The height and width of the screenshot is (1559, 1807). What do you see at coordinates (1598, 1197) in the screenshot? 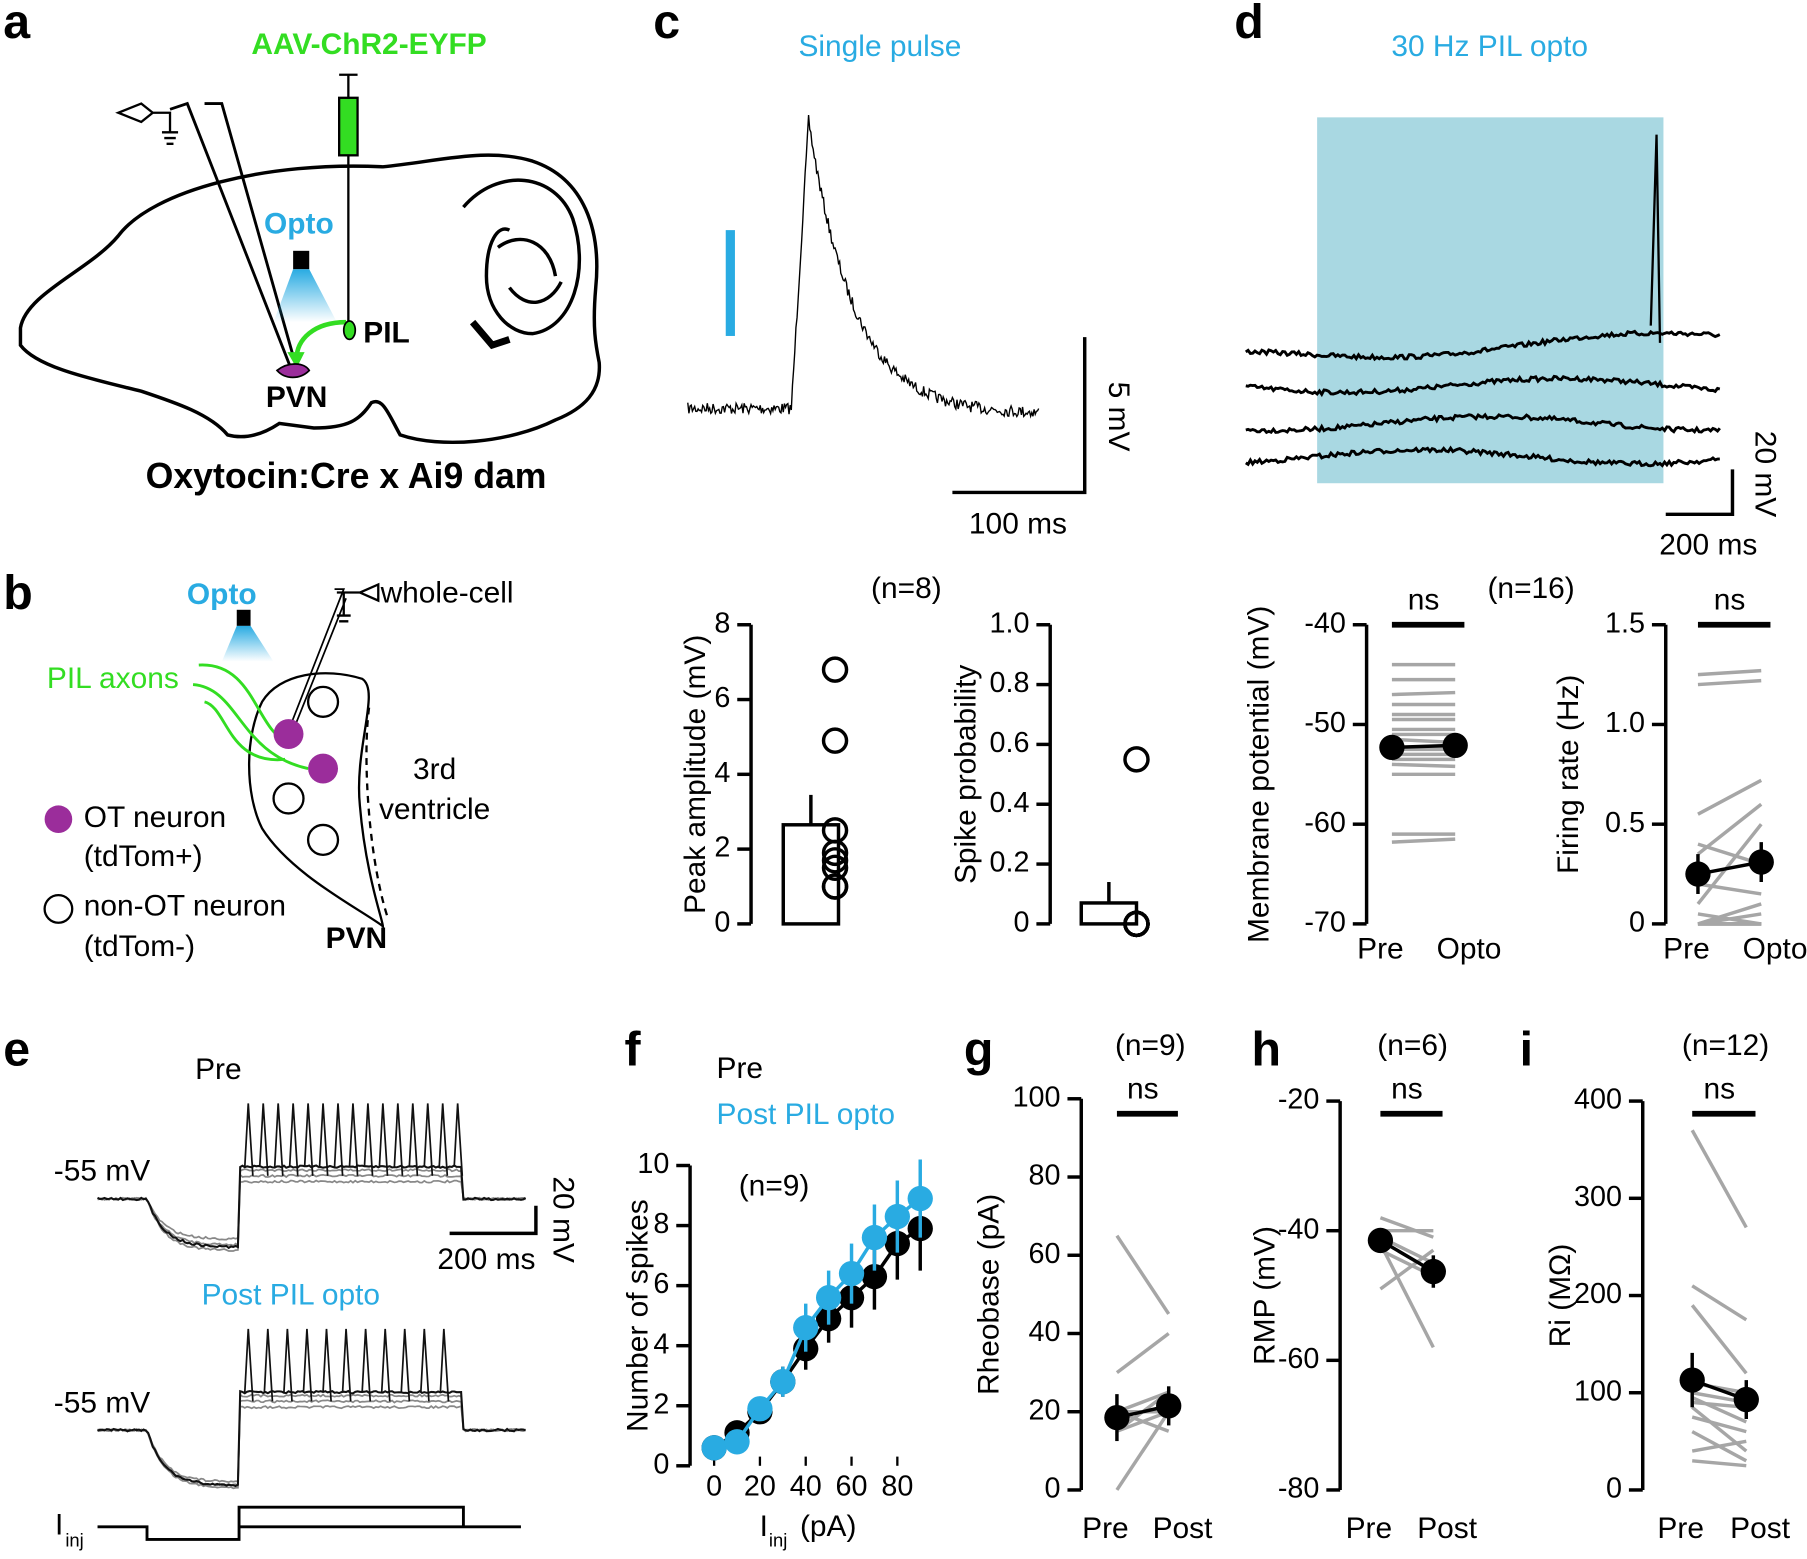
I see `y-tick-label: 300` at bounding box center [1598, 1197].